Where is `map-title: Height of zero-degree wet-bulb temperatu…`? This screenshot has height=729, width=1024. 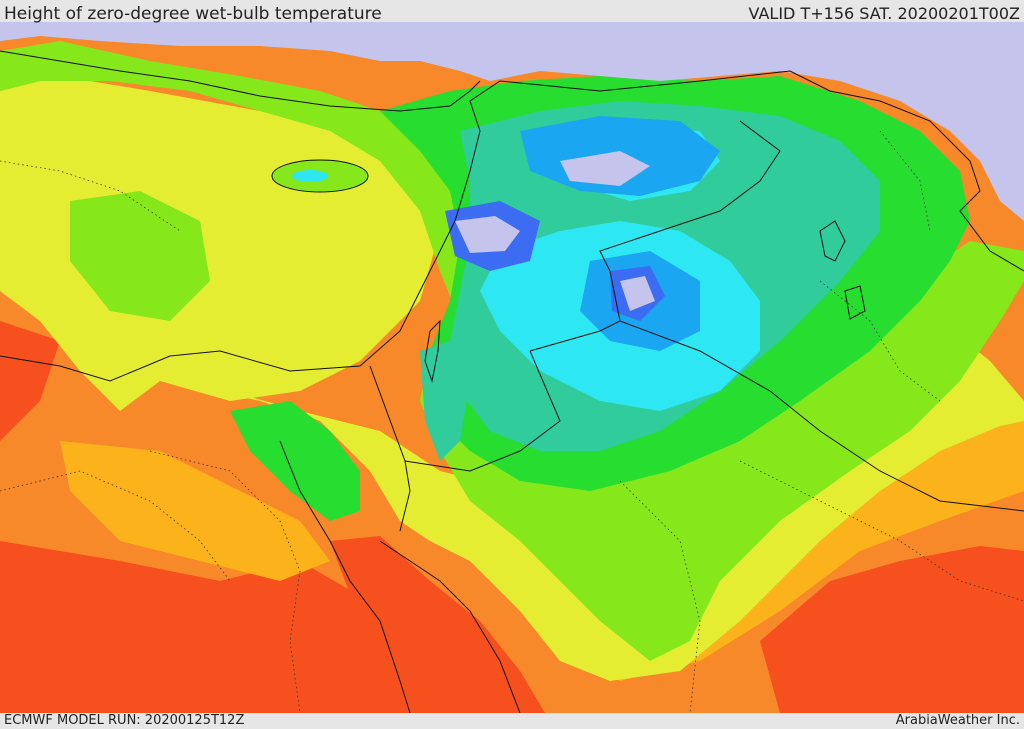 map-title: Height of zero-degree wet-bulb temperatu… is located at coordinates (193, 14).